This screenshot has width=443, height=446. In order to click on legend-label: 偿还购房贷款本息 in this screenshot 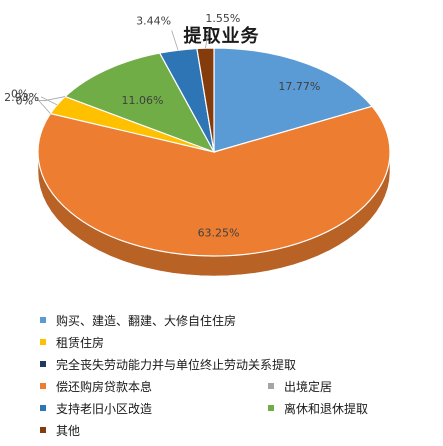, I will do `click(104, 387)`.